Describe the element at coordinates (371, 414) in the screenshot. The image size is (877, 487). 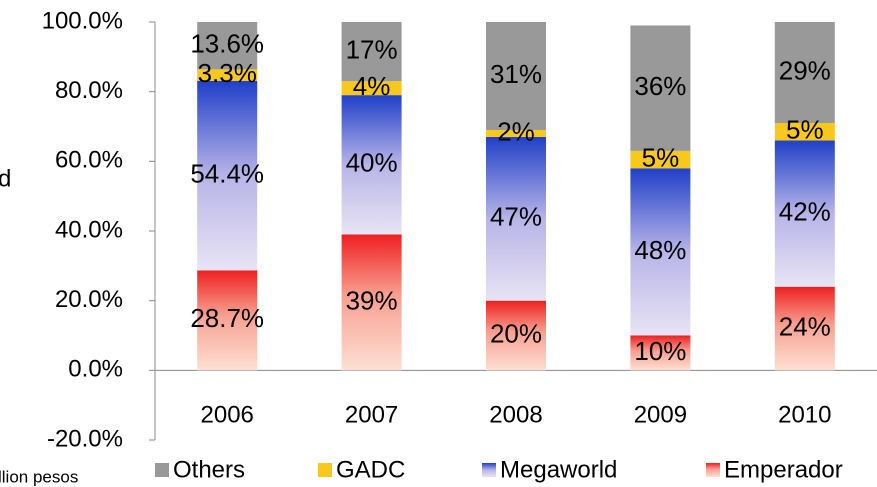
I see `x-tick-label: 2007` at that location.